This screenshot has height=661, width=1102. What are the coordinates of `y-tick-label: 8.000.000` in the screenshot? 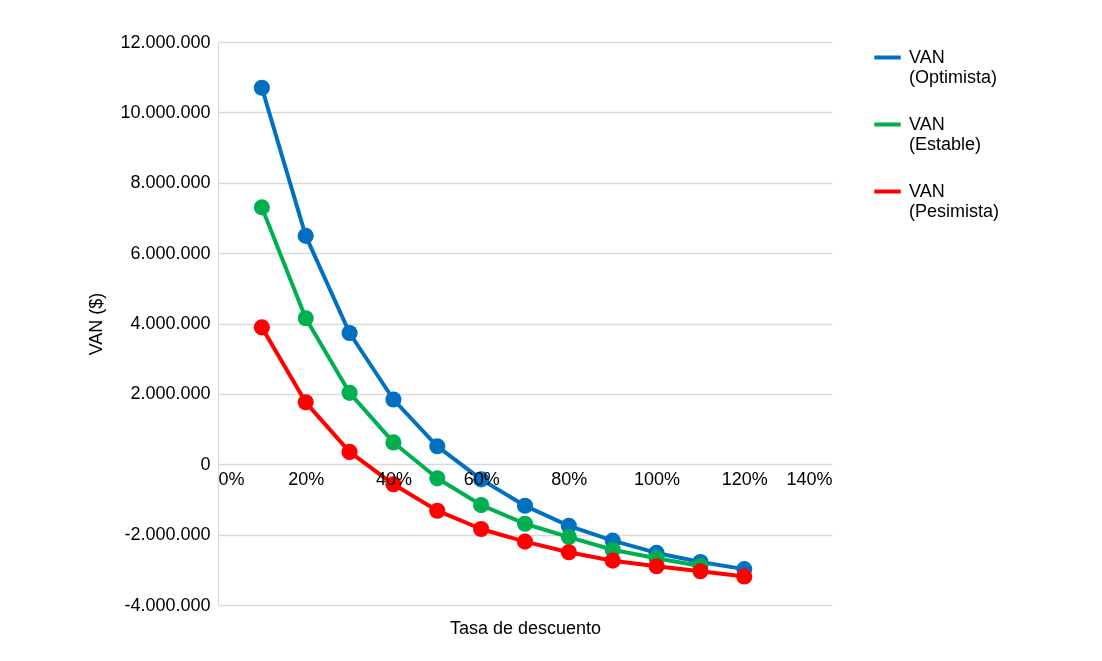 It's located at (170, 182).